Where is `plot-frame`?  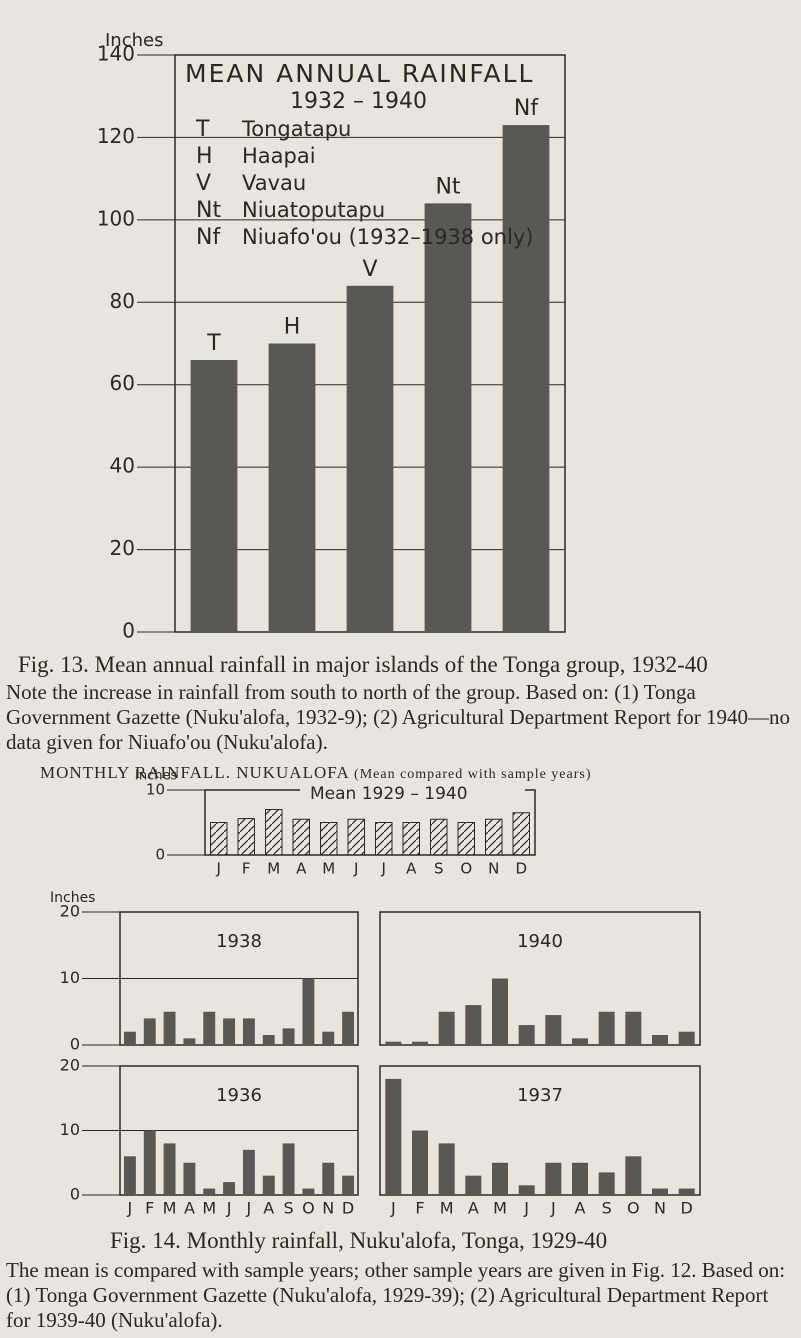
plot-frame is located at coordinates (540, 1130).